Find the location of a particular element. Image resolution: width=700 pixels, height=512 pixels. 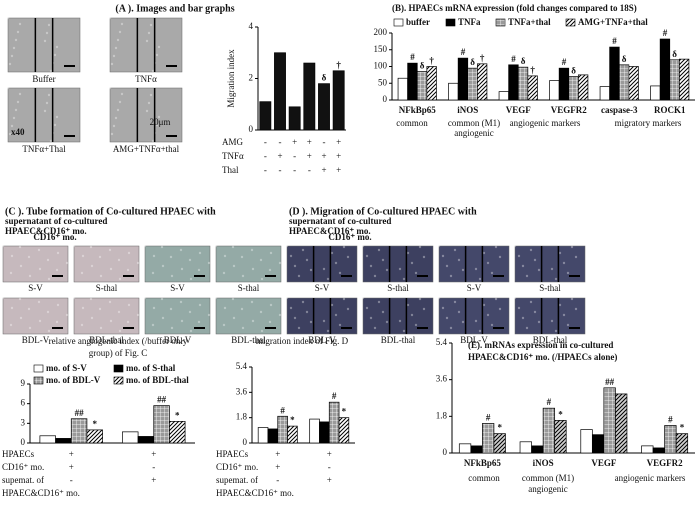

image-label: Buffer is located at coordinates (43, 79).